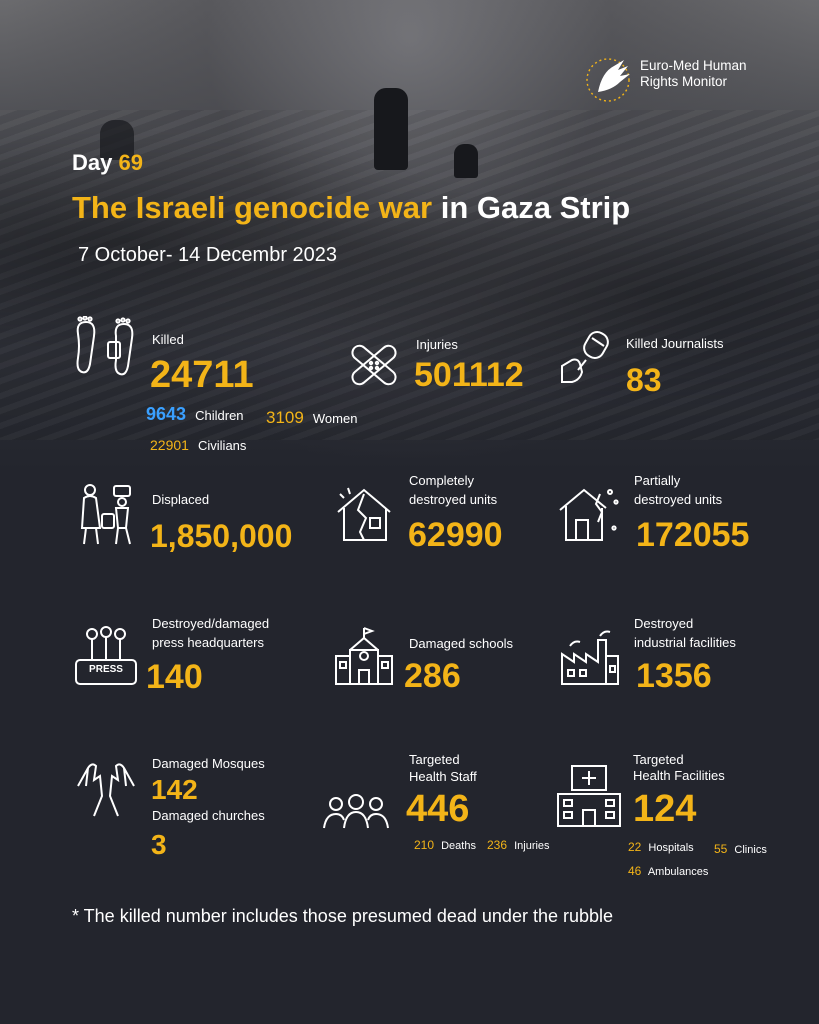 Image resolution: width=819 pixels, height=1024 pixels. What do you see at coordinates (674, 676) in the screenshot?
I see `industrial-value: 1356` at bounding box center [674, 676].